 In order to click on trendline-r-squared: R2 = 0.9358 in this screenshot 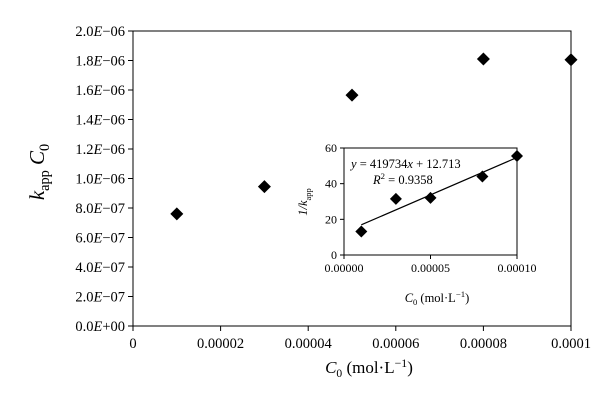, I will do `click(402, 179)`.